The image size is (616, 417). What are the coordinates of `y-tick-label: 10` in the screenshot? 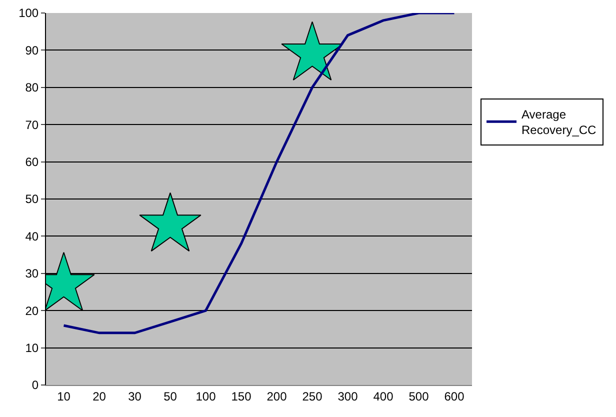 It's located at (32, 348).